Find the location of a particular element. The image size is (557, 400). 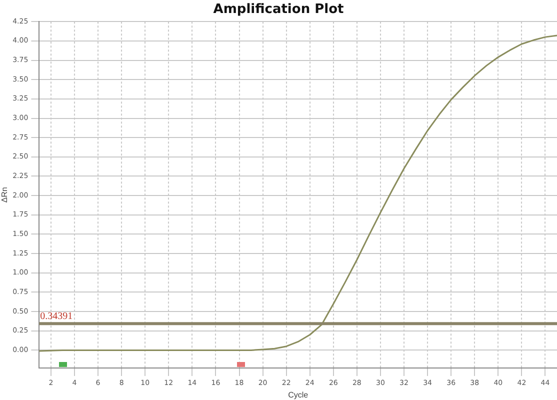

y-axis-title: ΔRn is located at coordinates (5, 195).